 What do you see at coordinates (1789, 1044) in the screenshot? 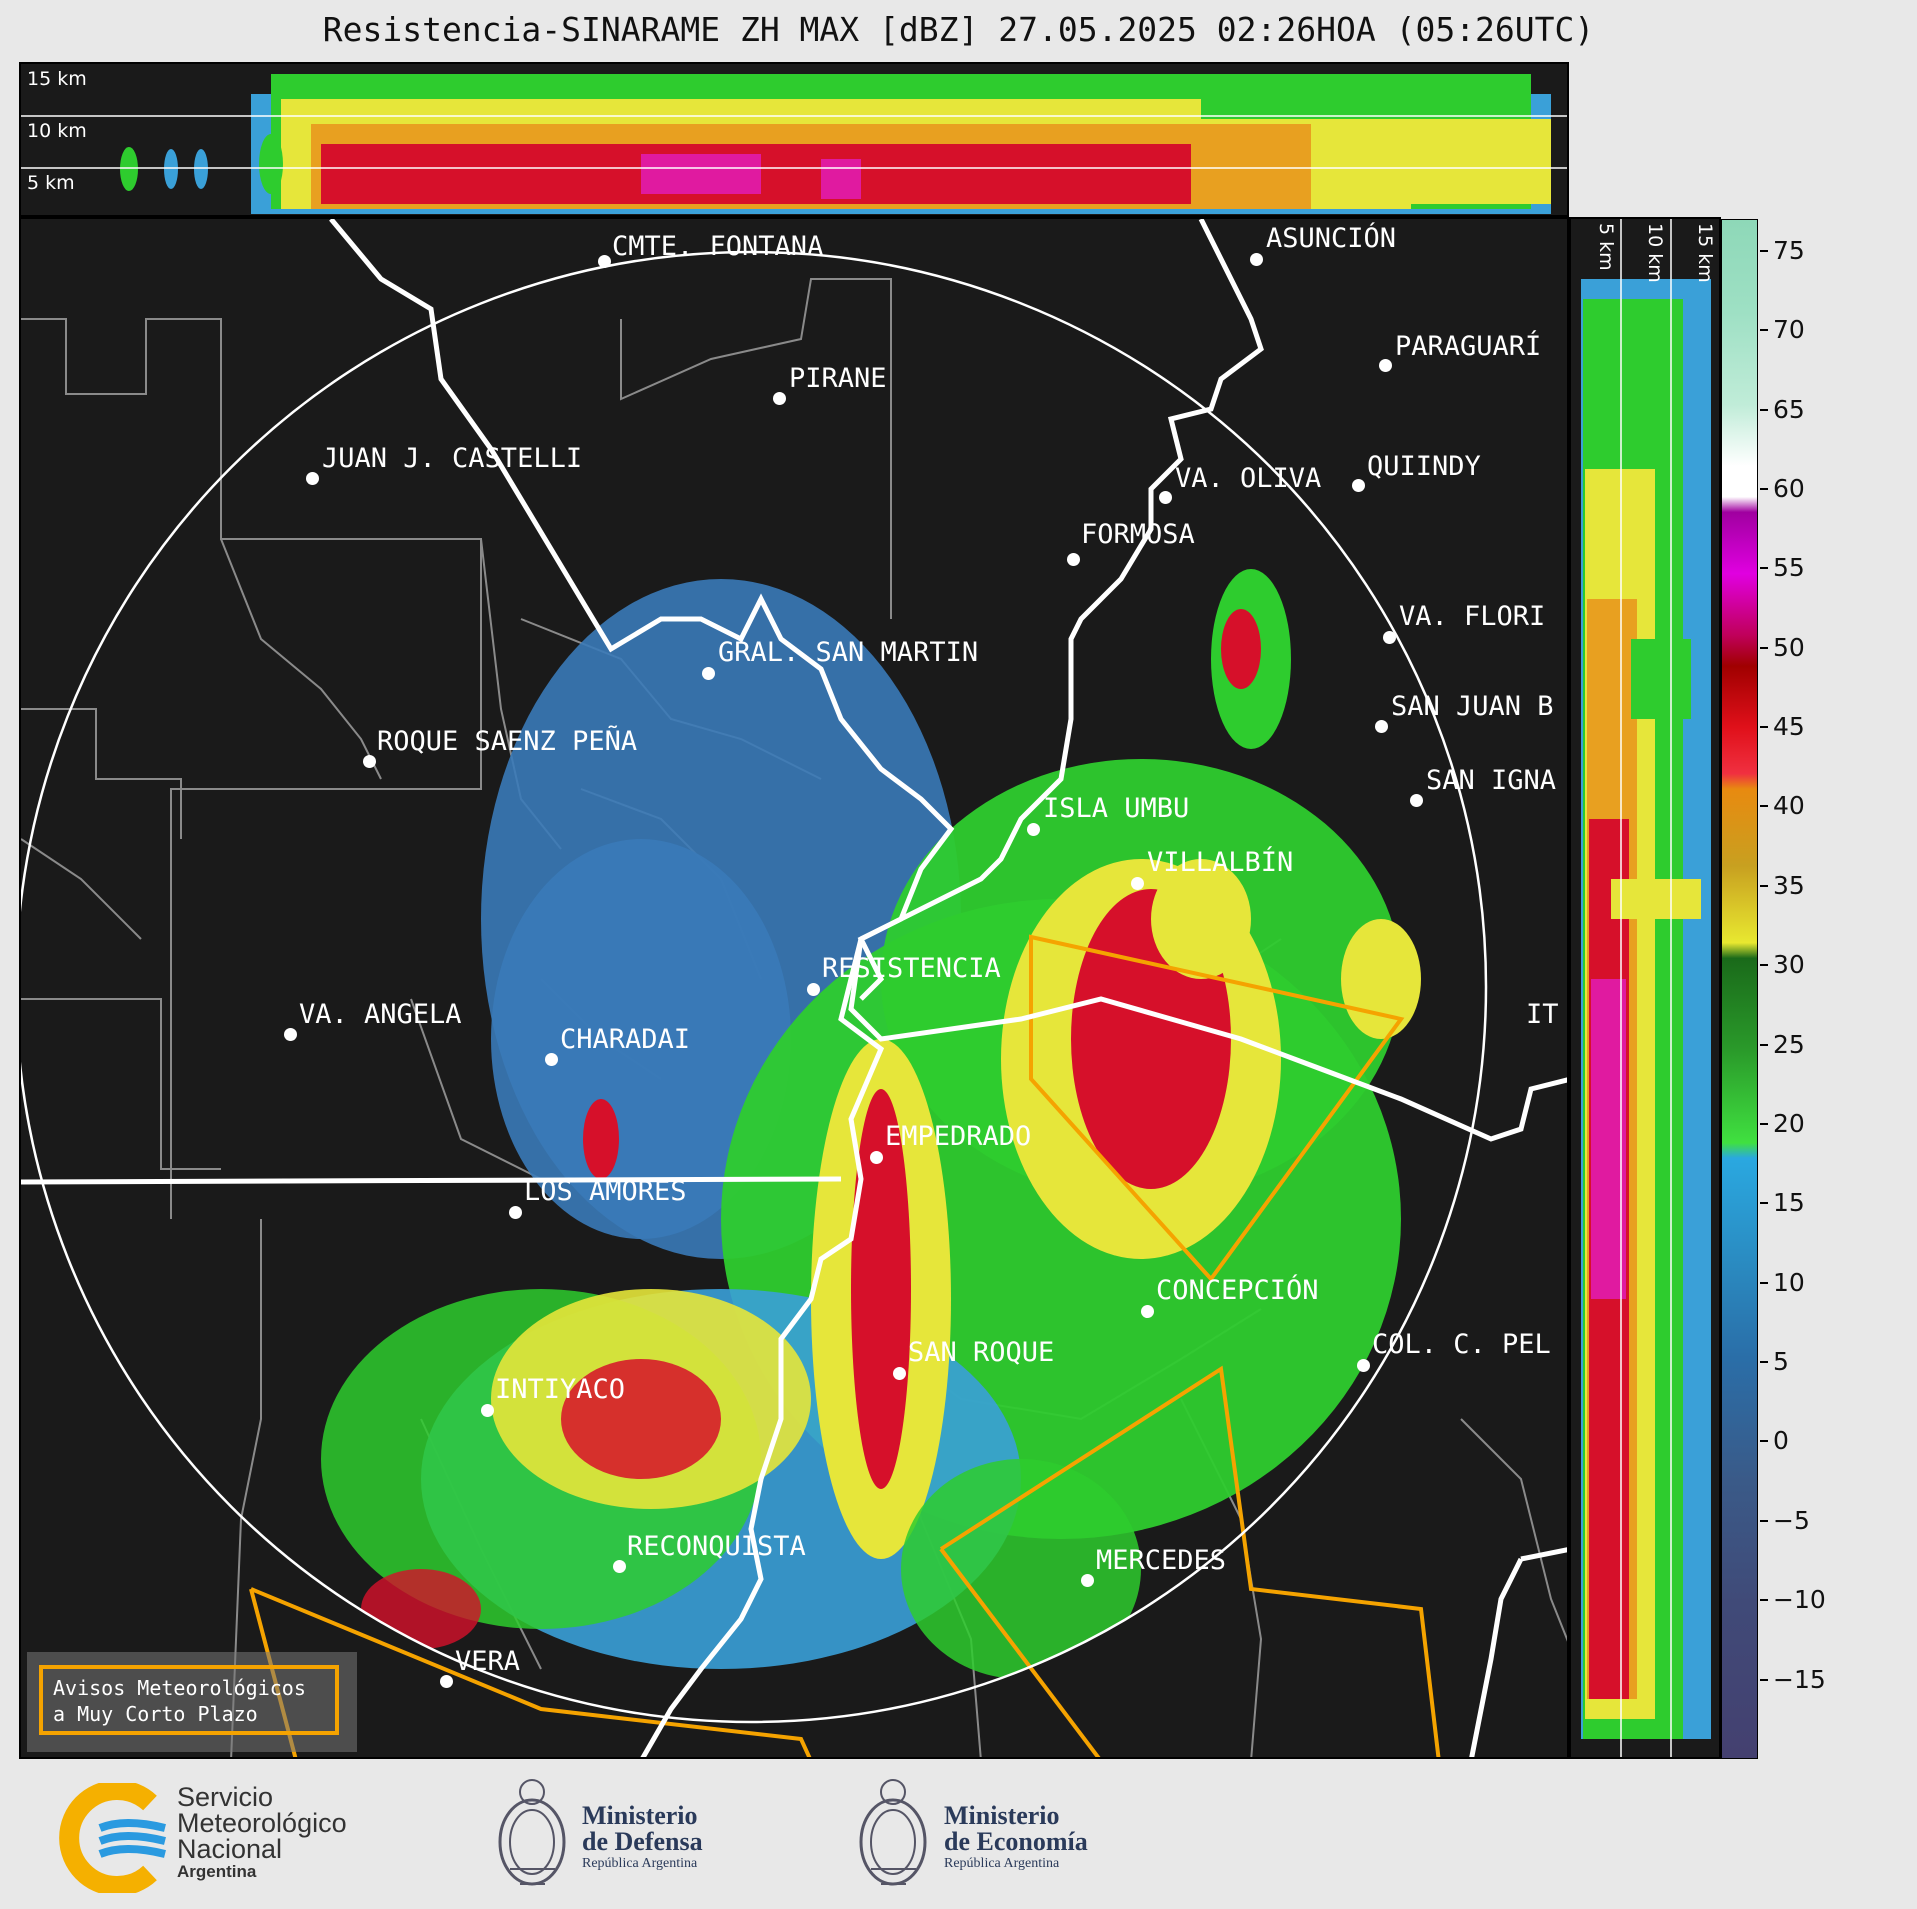
I see `colorbar-tick-label: 25` at bounding box center [1789, 1044].